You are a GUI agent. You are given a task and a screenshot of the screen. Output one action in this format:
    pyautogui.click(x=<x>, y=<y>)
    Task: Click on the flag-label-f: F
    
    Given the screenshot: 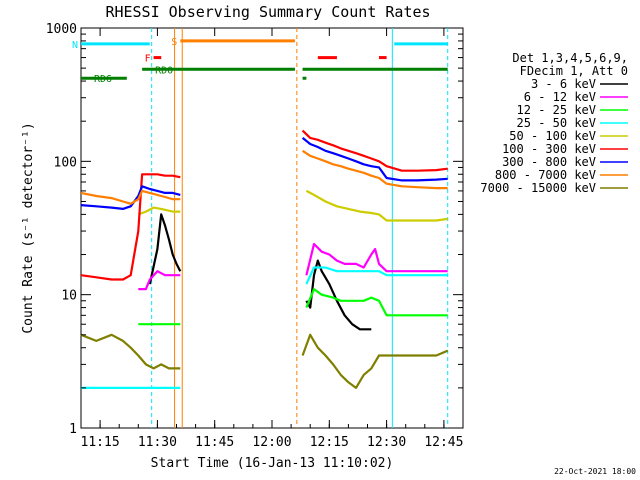 What is the action you would take?
    pyautogui.click(x=148, y=59)
    